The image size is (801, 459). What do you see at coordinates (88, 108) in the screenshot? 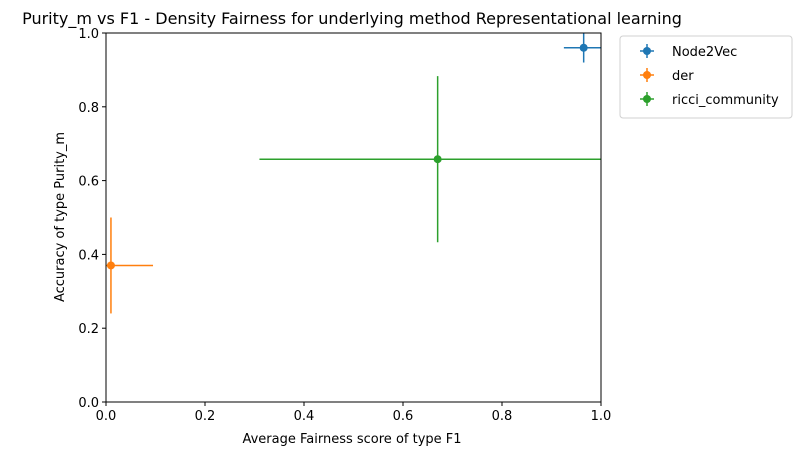
I see `y-tick-label: 0.8` at bounding box center [88, 108].